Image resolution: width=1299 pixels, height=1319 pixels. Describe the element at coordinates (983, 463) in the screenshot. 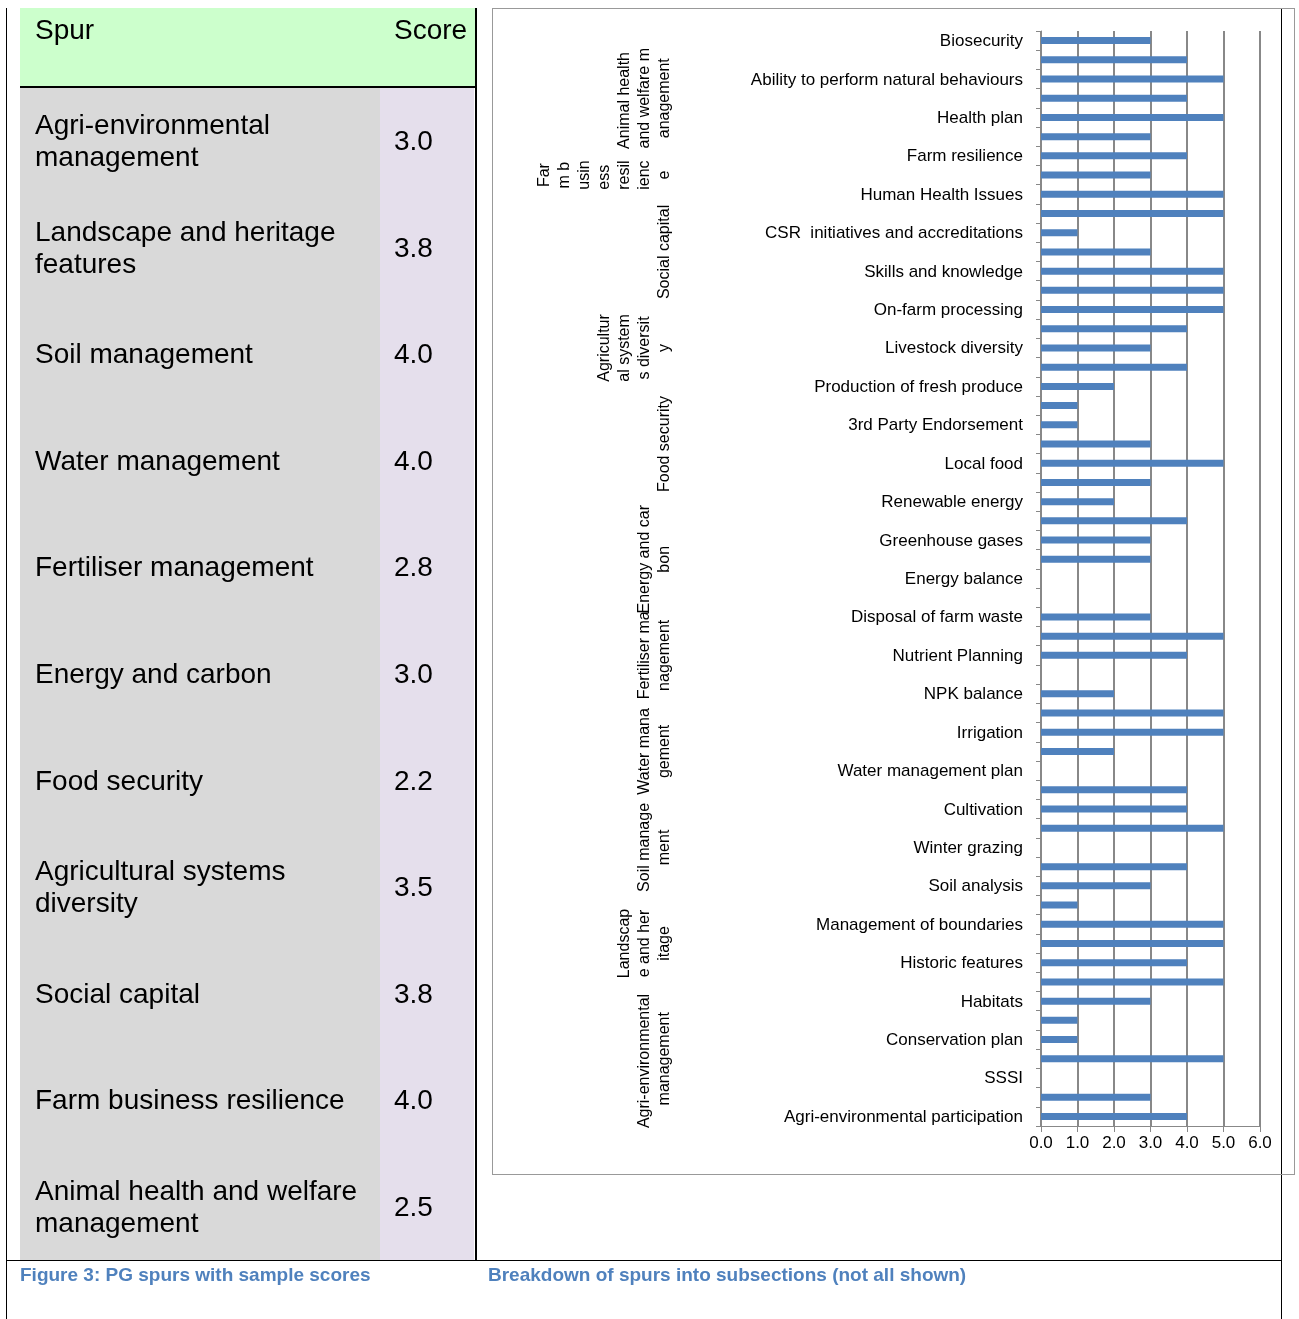

I see `y-tick-label: Local food` at that location.